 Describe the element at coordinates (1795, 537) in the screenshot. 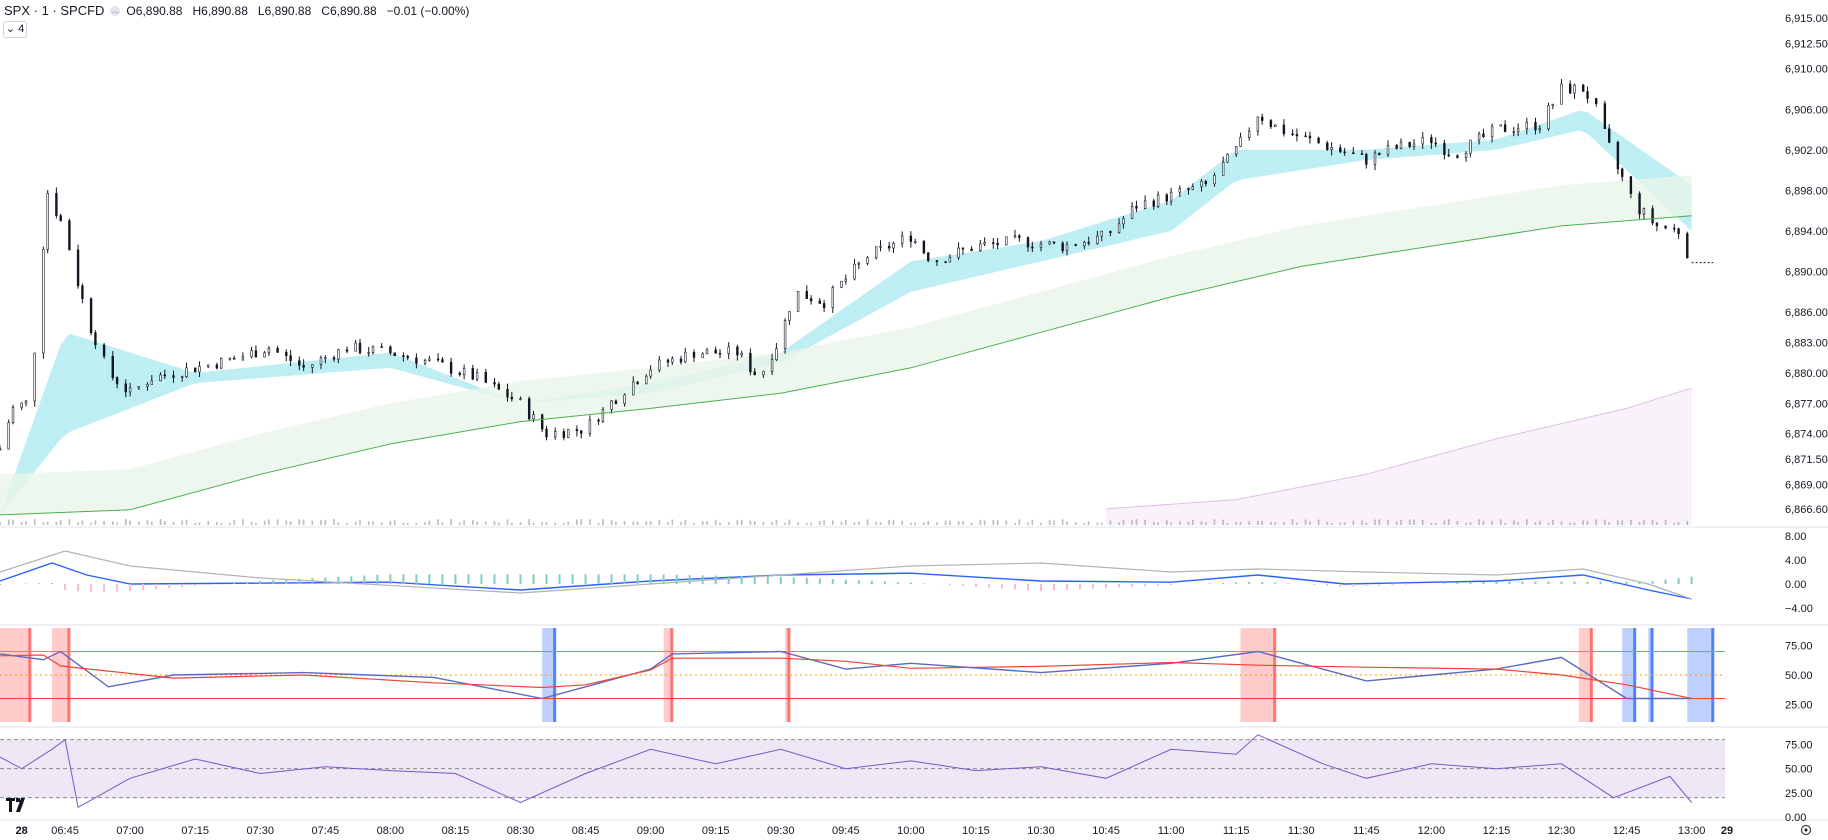

I see `y-tick-label: 8.00` at that location.